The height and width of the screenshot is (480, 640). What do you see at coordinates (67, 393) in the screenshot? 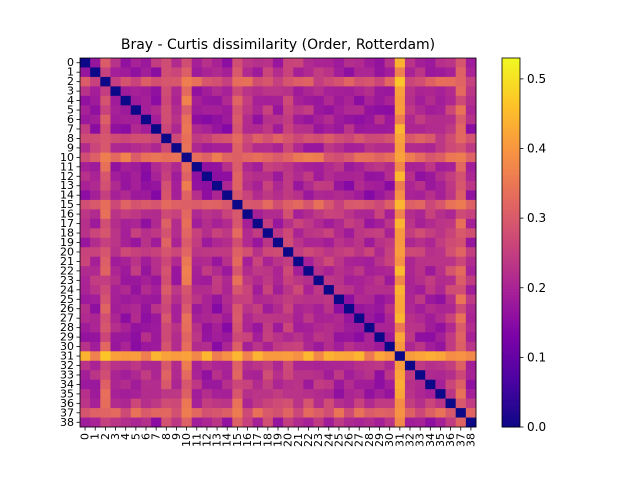
I see `y-tick-label: 35` at bounding box center [67, 393].